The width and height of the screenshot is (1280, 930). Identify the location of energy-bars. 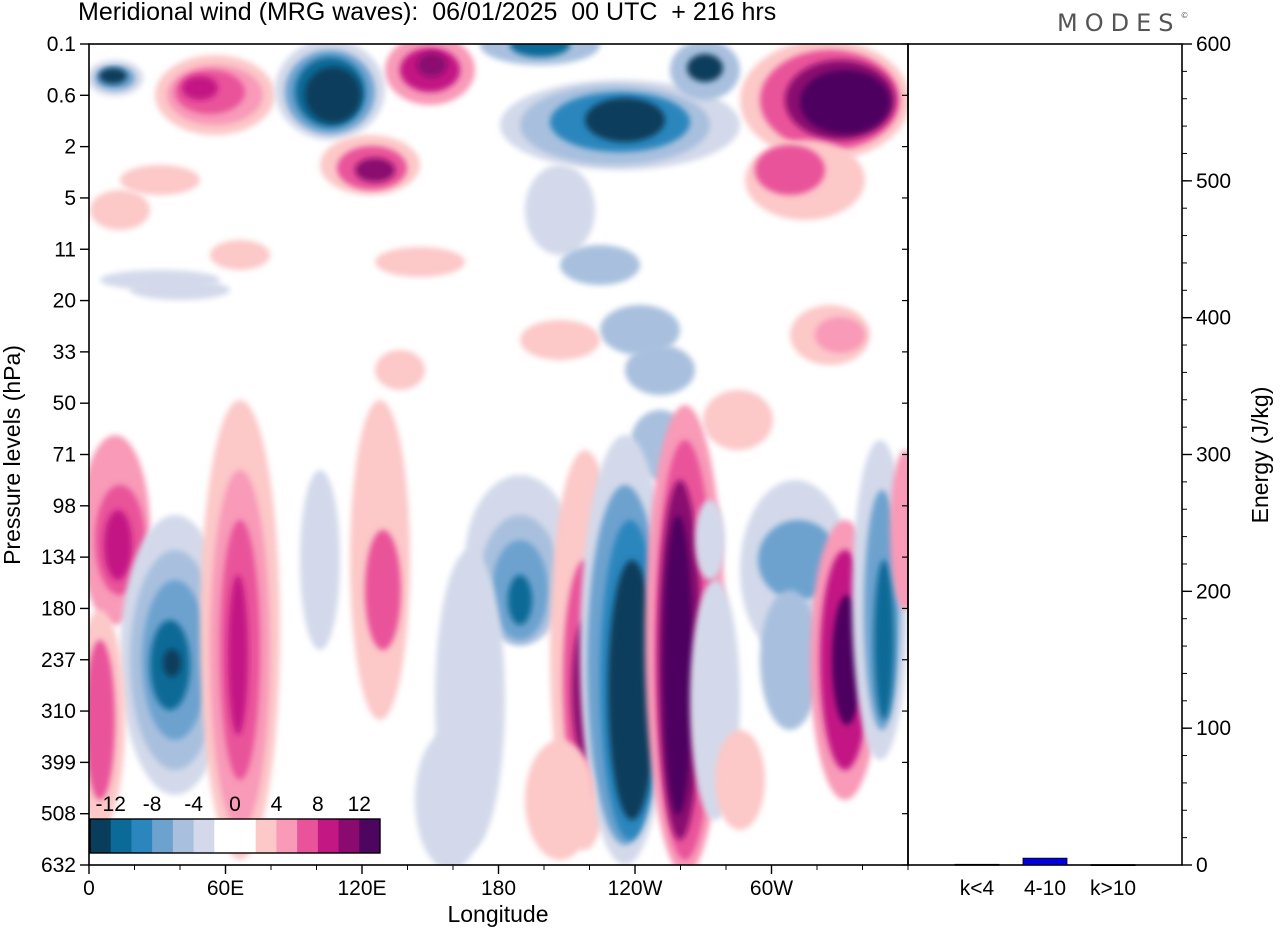
(1045, 861).